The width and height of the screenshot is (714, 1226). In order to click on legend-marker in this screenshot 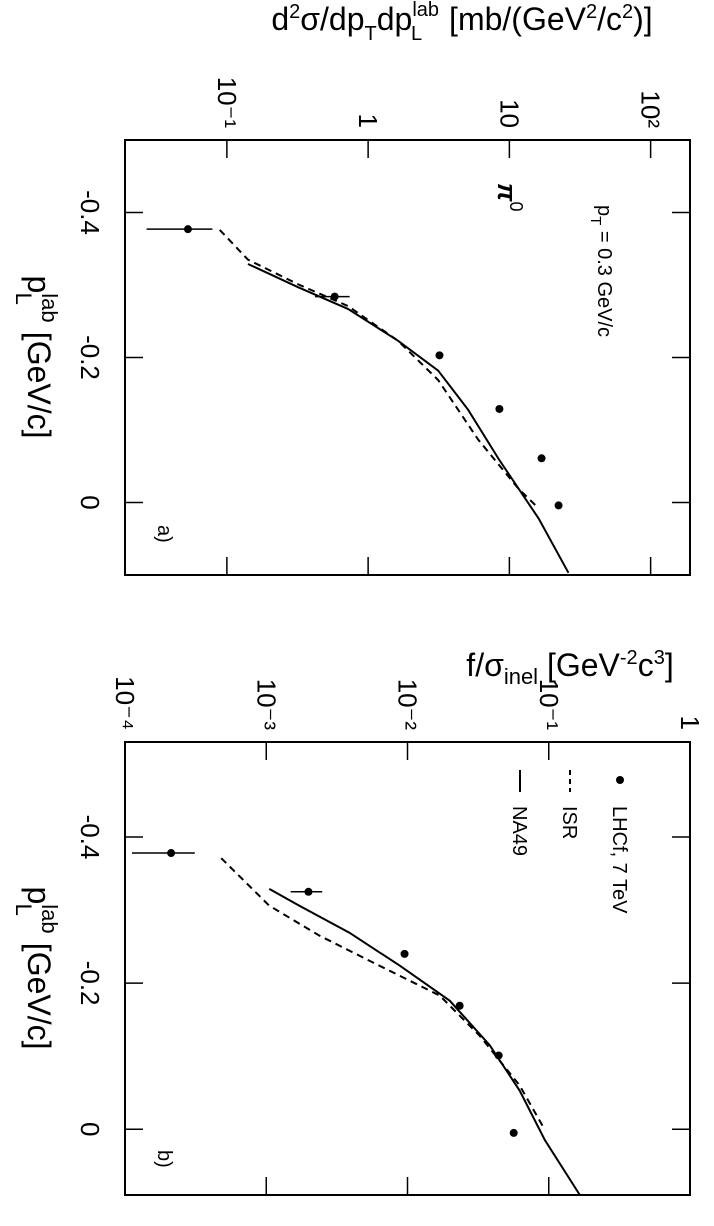, I will do `click(620, 780)`.